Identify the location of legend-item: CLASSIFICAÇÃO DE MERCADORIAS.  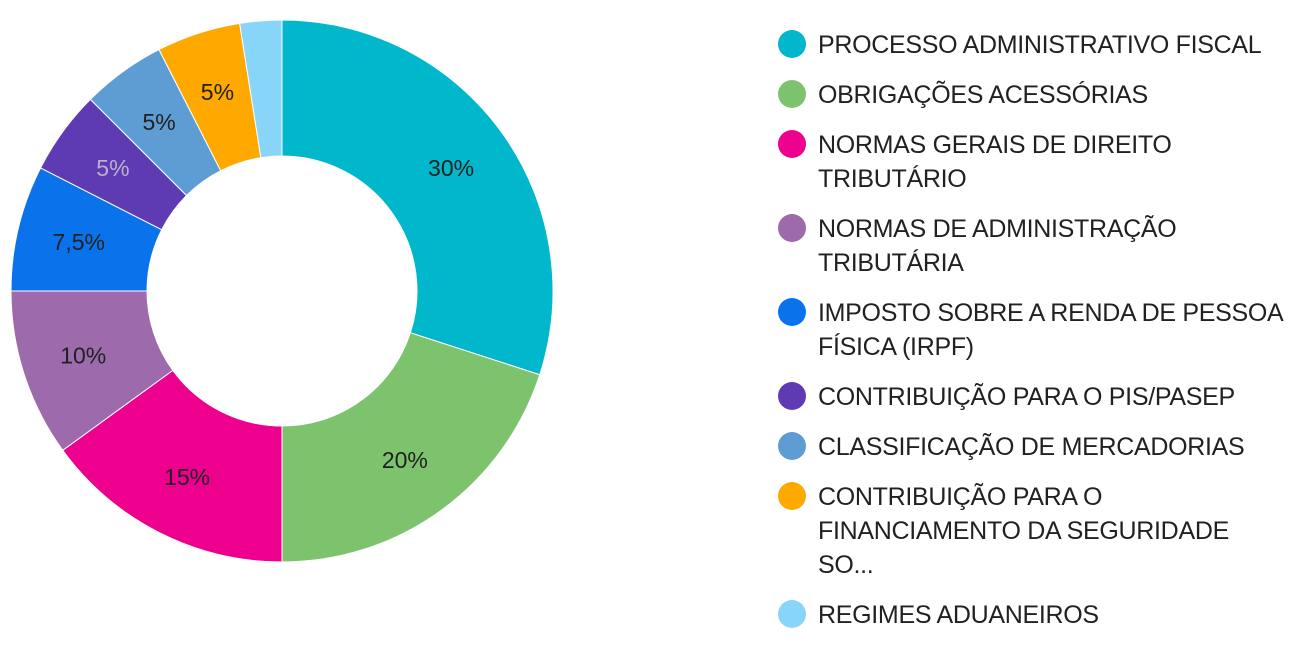
(1033, 447).